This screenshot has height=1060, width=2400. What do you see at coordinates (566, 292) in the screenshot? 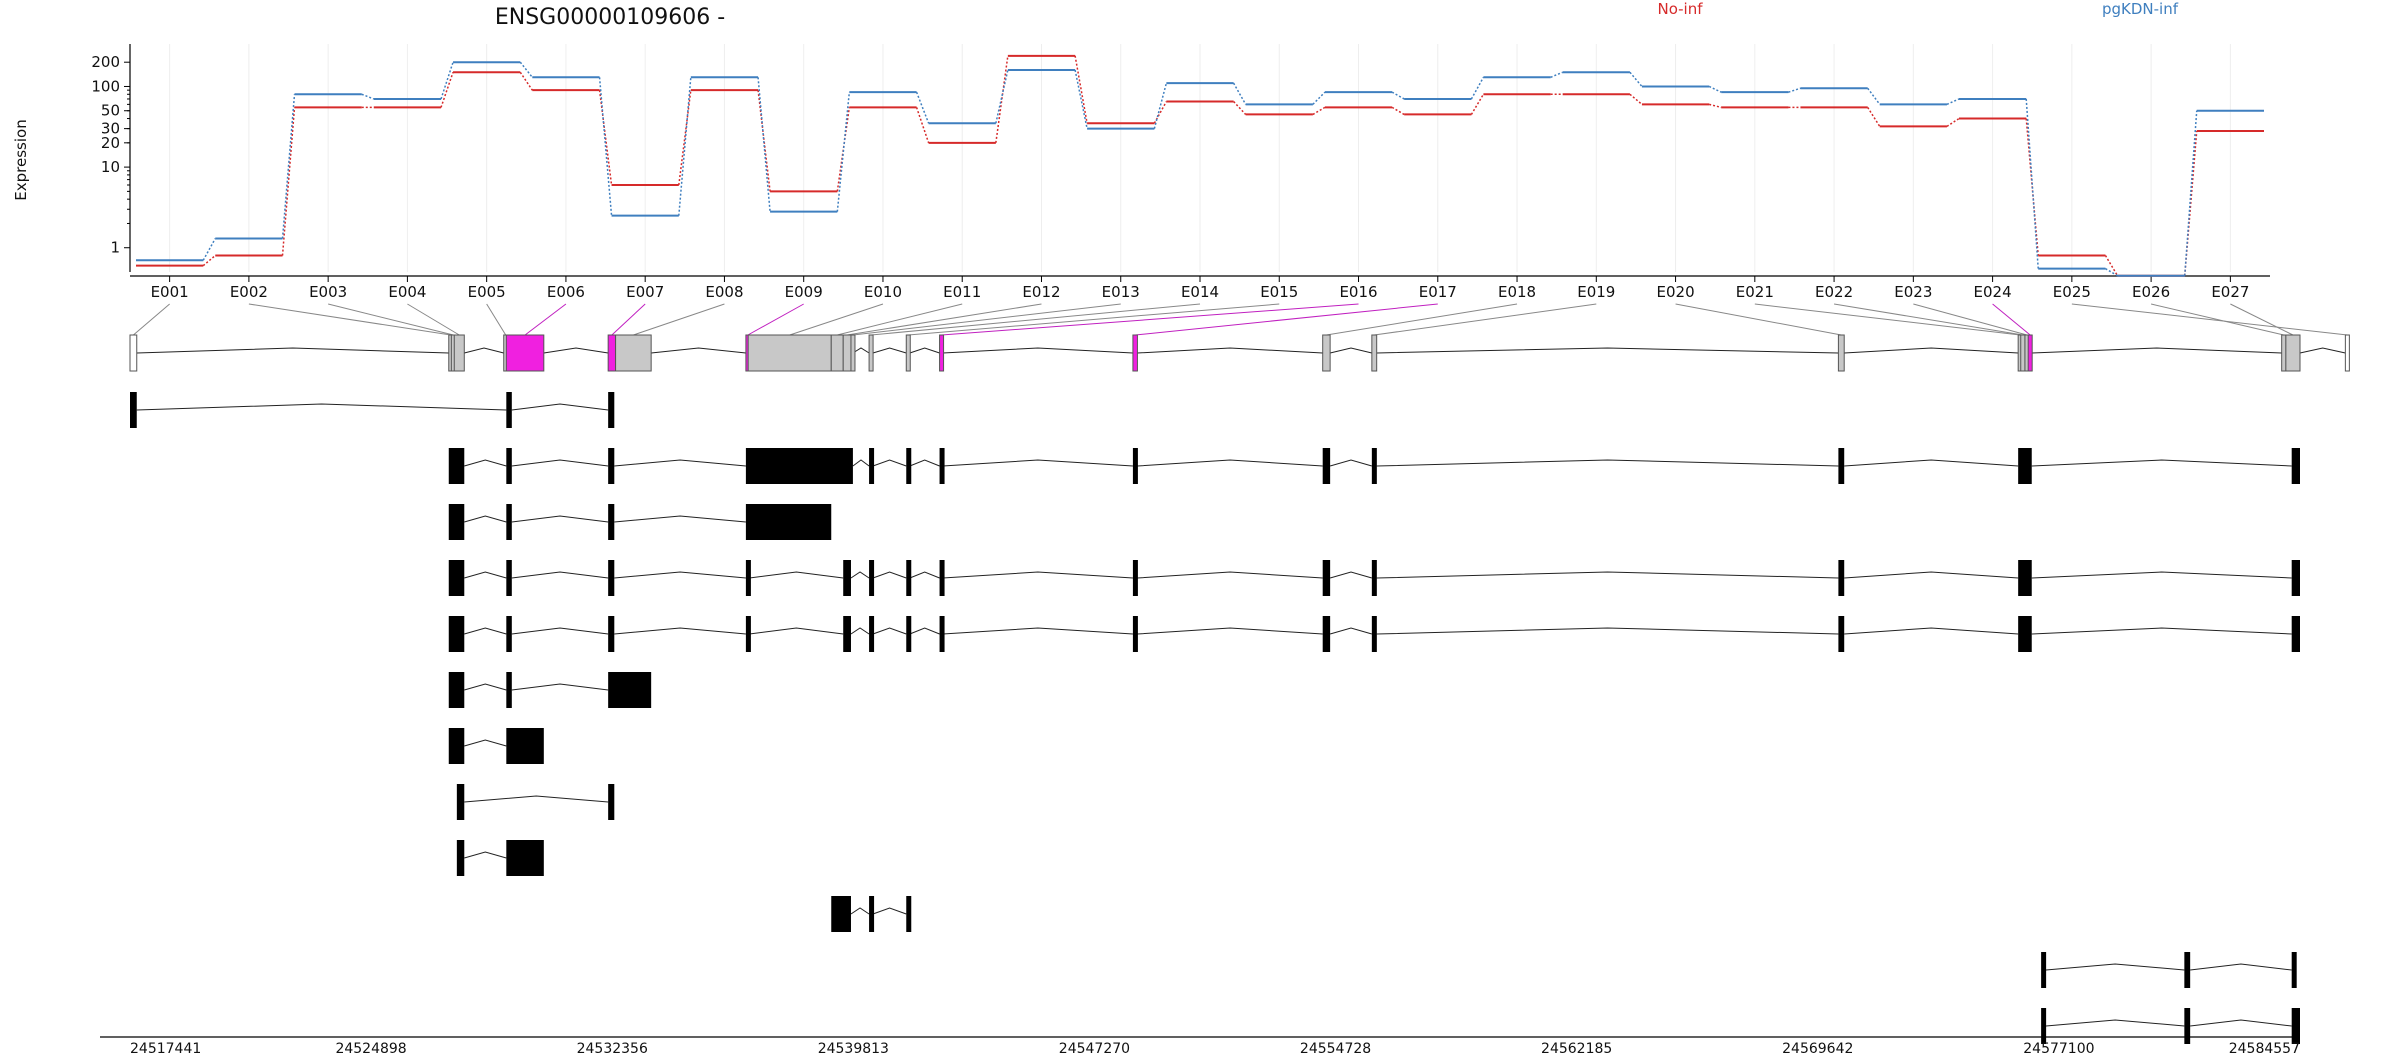
I see `exon-tick-label: E006` at bounding box center [566, 292].